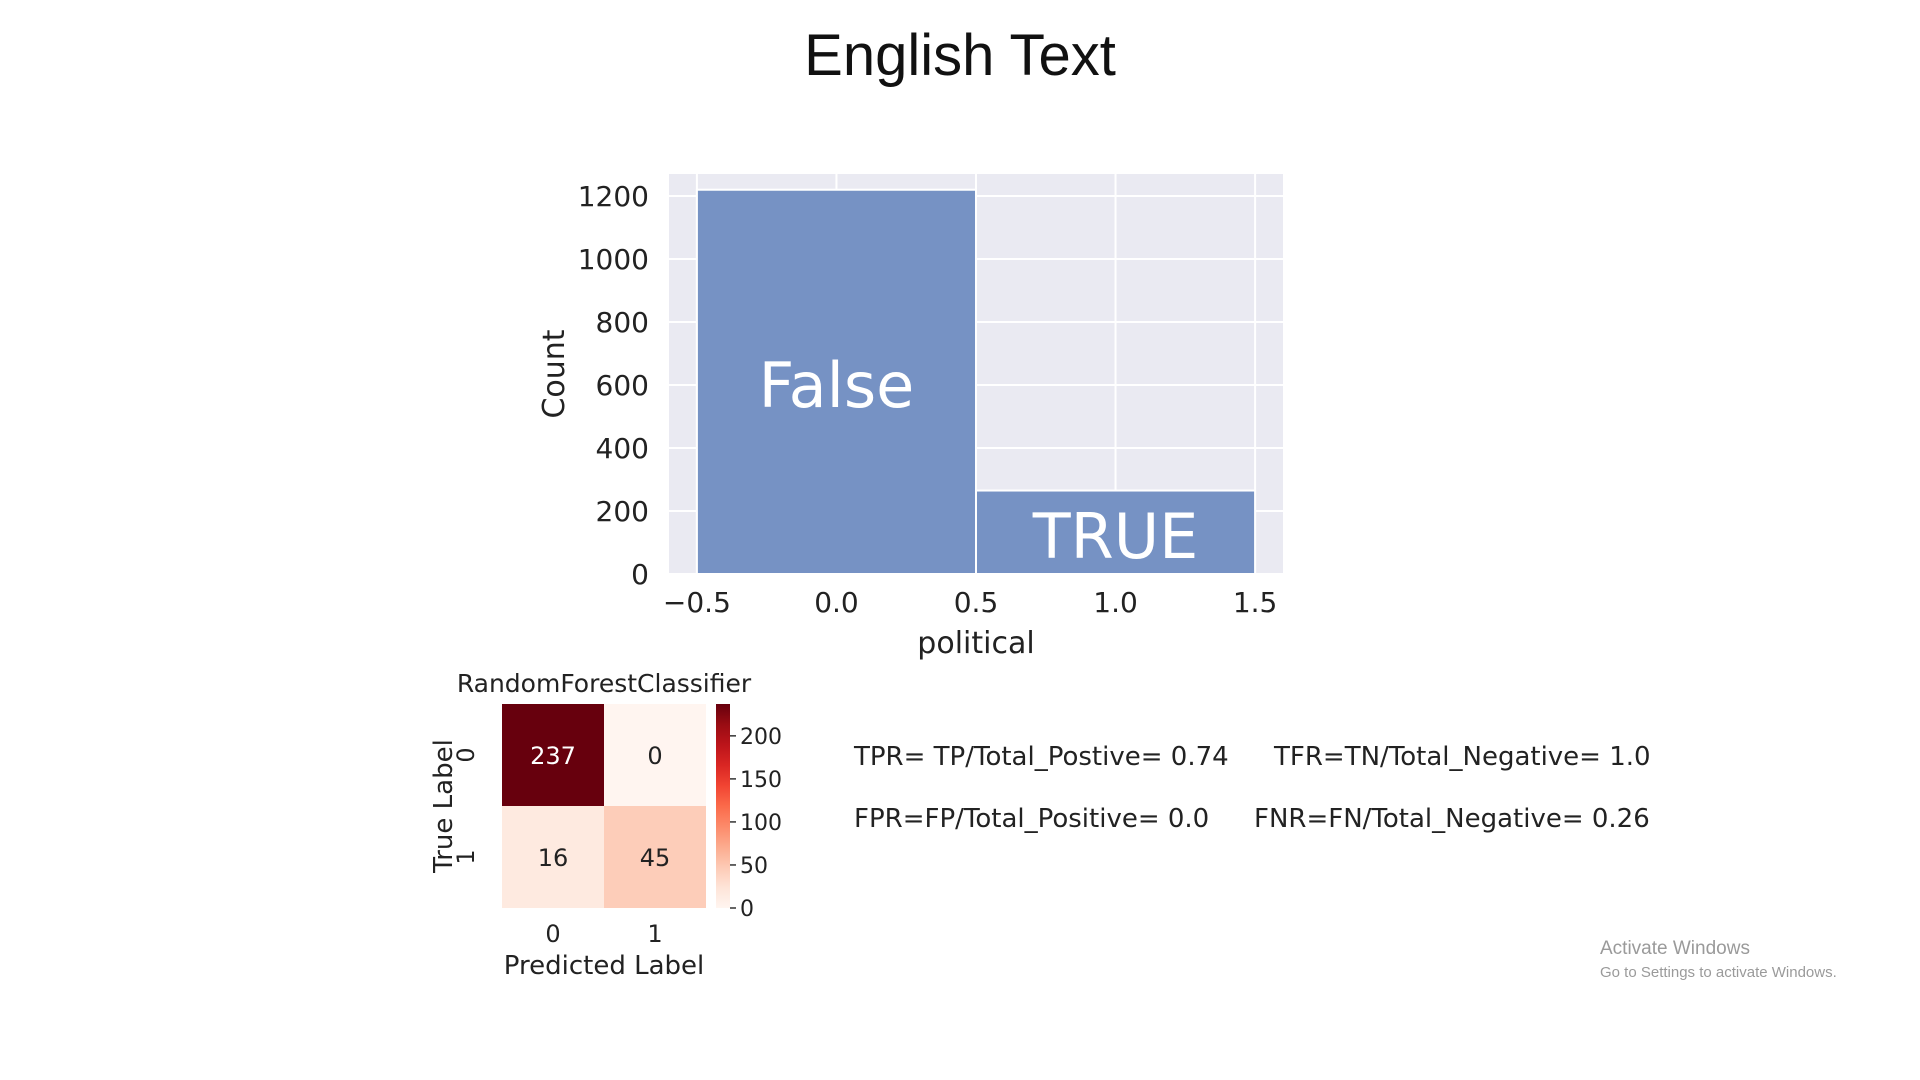  Describe the element at coordinates (697, 602) in the screenshot. I see `x-tick-label: −0.5` at that location.